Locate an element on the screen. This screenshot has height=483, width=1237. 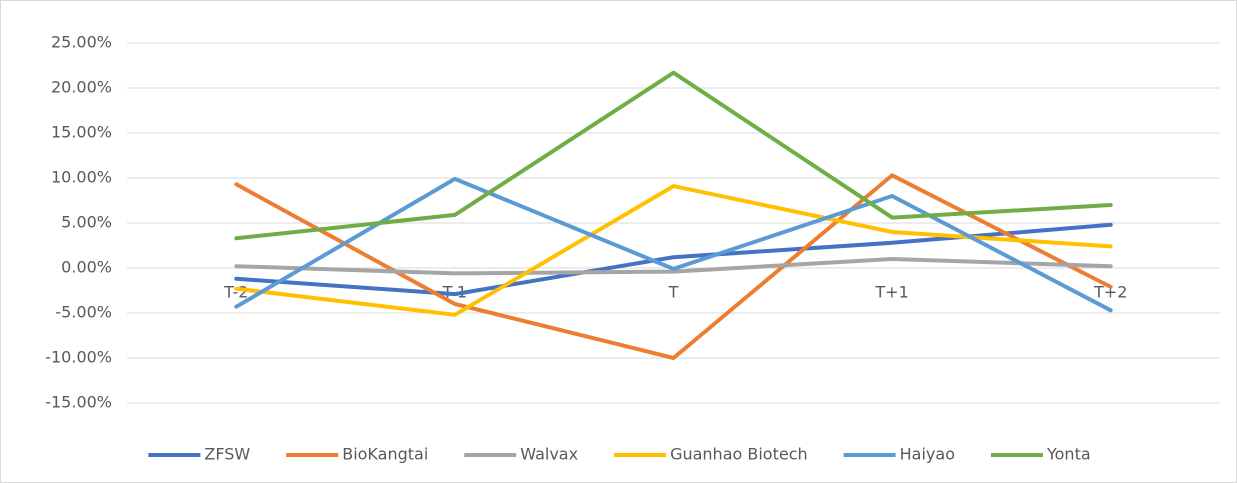
y-tick-label: 0.00% is located at coordinates (86, 267).